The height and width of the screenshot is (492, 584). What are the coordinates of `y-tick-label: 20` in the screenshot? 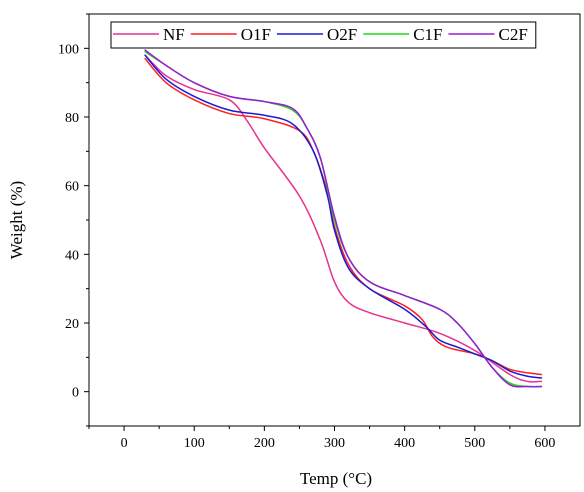 It's located at (72, 324).